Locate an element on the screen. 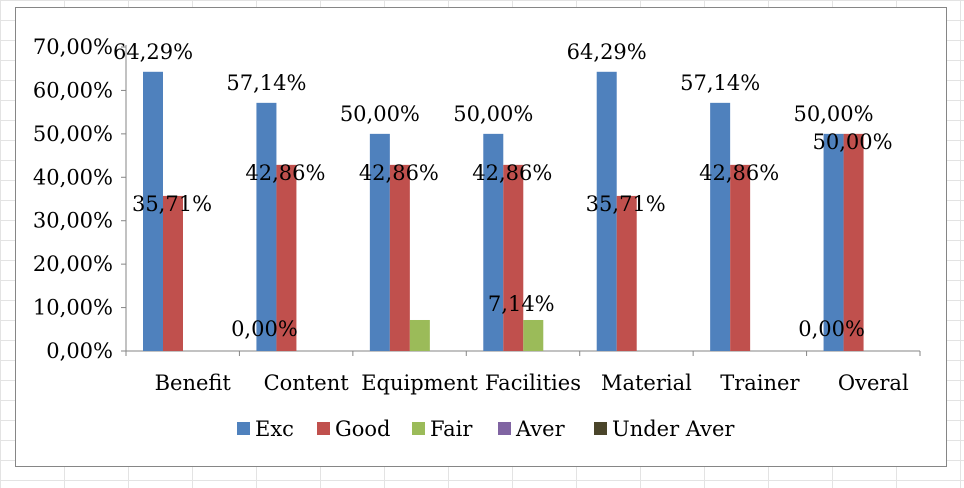 The image size is (964, 488). y-tick-label: 70,00% is located at coordinates (73, 47).